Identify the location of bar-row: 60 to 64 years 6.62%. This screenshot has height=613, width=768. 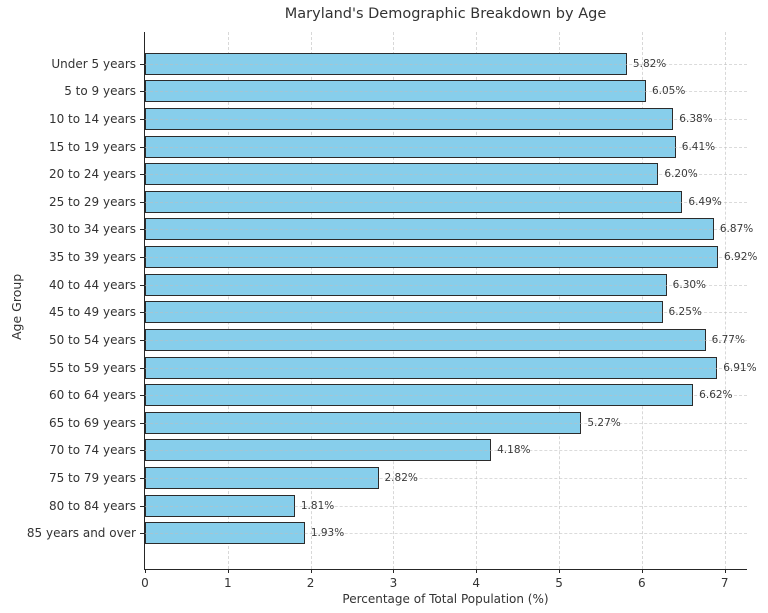
(398, 395).